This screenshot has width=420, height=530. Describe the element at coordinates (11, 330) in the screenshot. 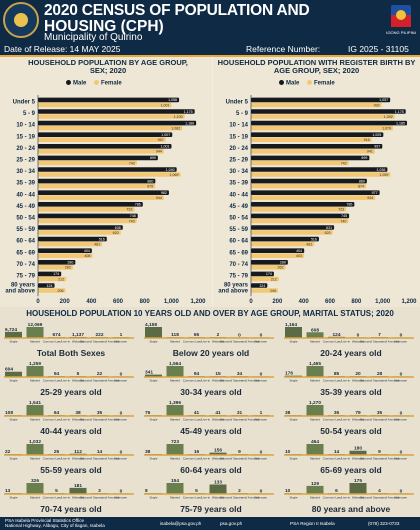

I see `bar-value-label: 6,724` at that location.